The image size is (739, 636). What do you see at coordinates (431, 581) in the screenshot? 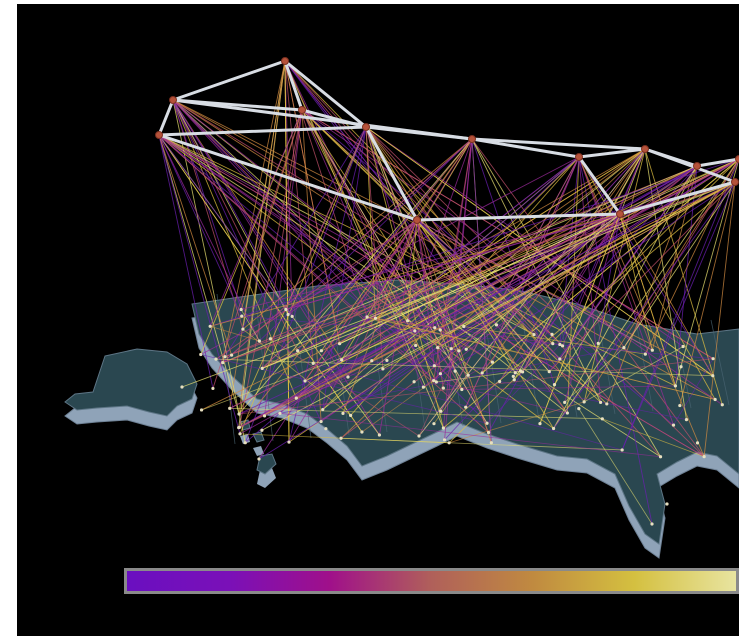
I see `color-scale-bar` at bounding box center [431, 581].